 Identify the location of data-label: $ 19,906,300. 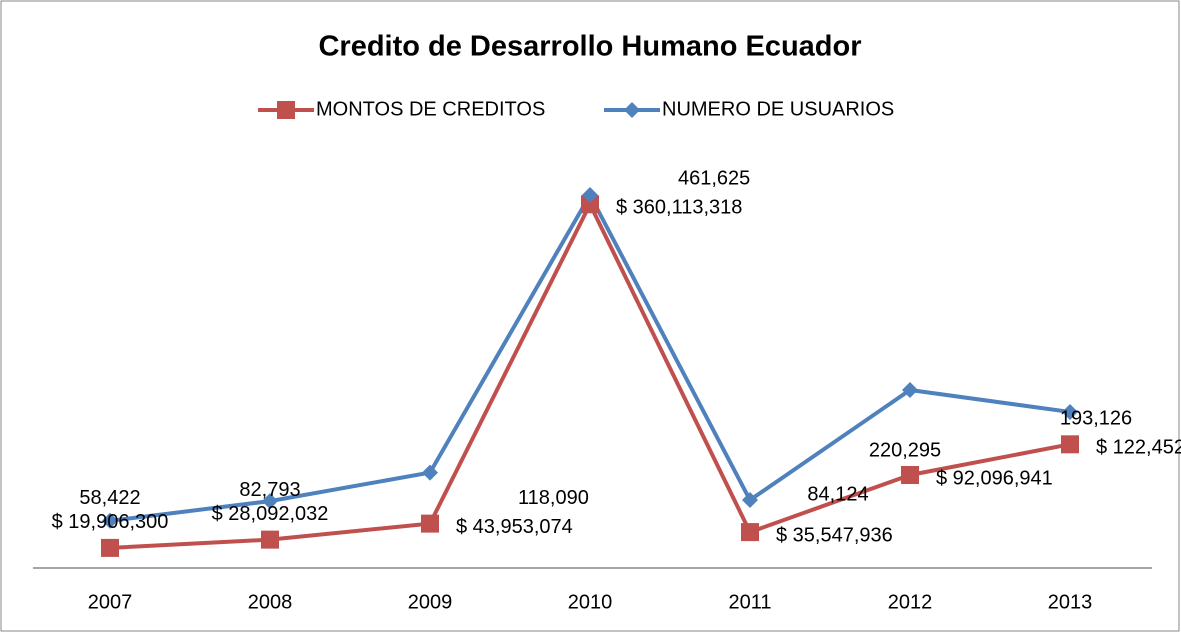
(110, 522).